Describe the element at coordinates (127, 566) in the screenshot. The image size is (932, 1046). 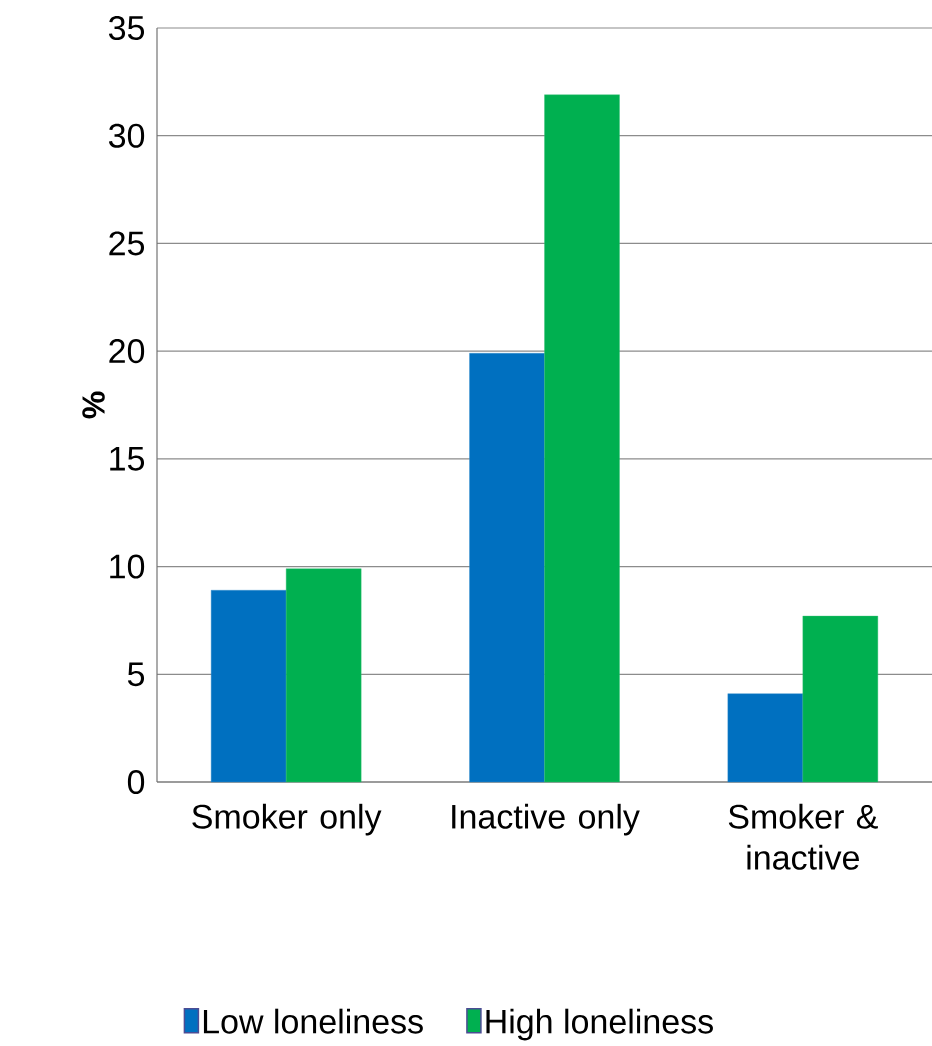
I see `y-tick-label: 10` at that location.